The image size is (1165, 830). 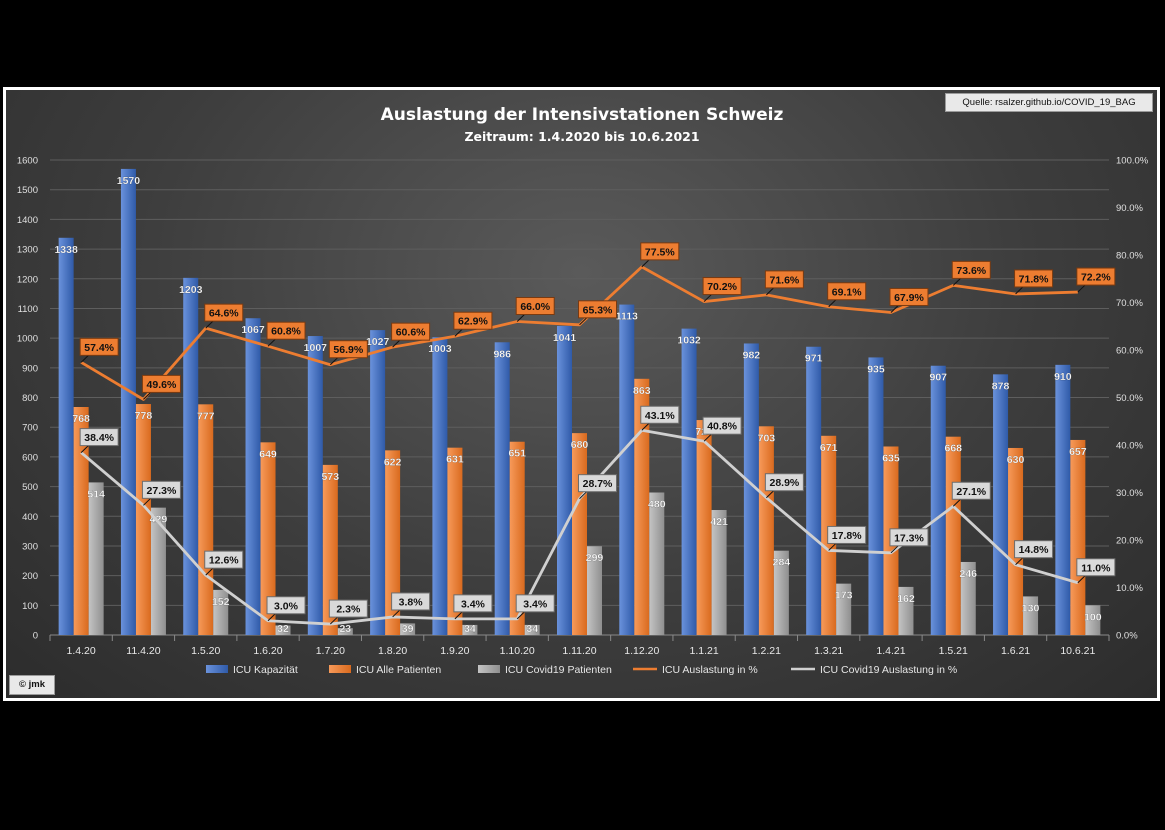 I want to click on y-tick-label: 0, so click(x=35, y=636).